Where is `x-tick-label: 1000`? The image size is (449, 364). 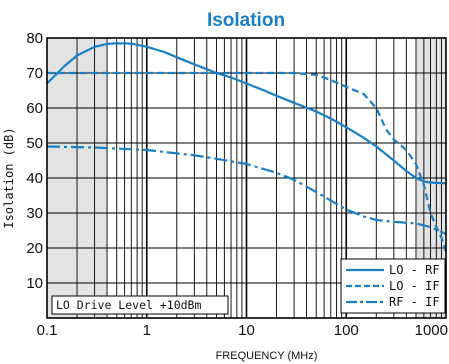 x-tick-label: 1000 is located at coordinates (431, 330).